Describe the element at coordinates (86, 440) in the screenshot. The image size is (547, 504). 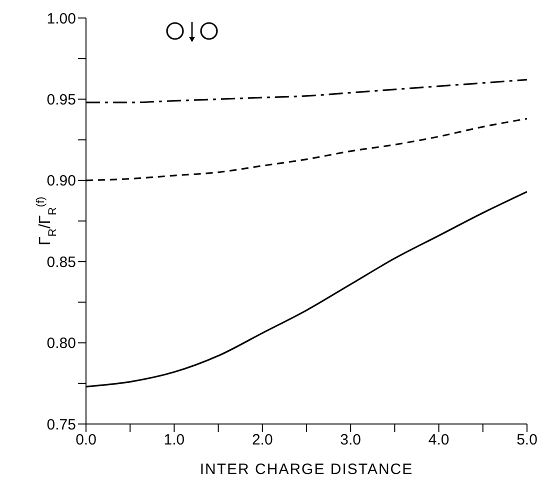
I see `x-tick-label: 0.0` at that location.